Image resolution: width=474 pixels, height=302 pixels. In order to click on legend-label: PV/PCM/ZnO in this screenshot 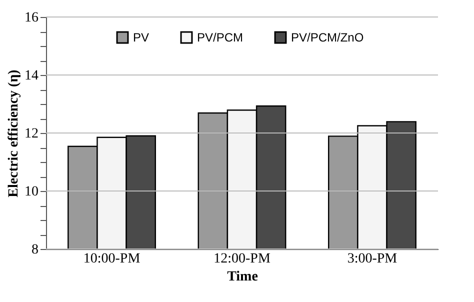, I will do `click(327, 37)`.